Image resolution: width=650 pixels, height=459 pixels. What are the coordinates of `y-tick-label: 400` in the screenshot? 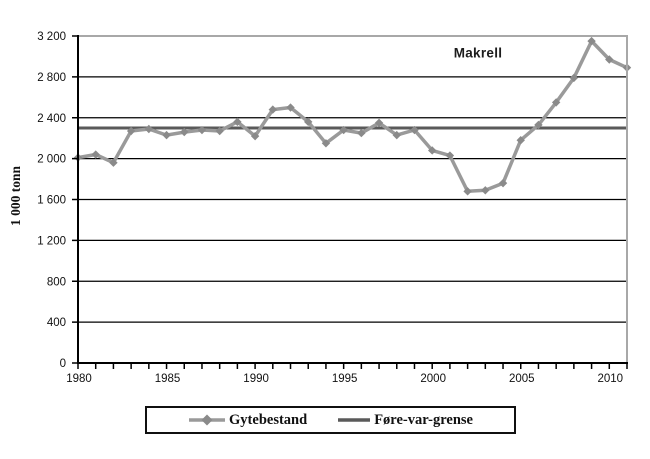 It's located at (56, 323).